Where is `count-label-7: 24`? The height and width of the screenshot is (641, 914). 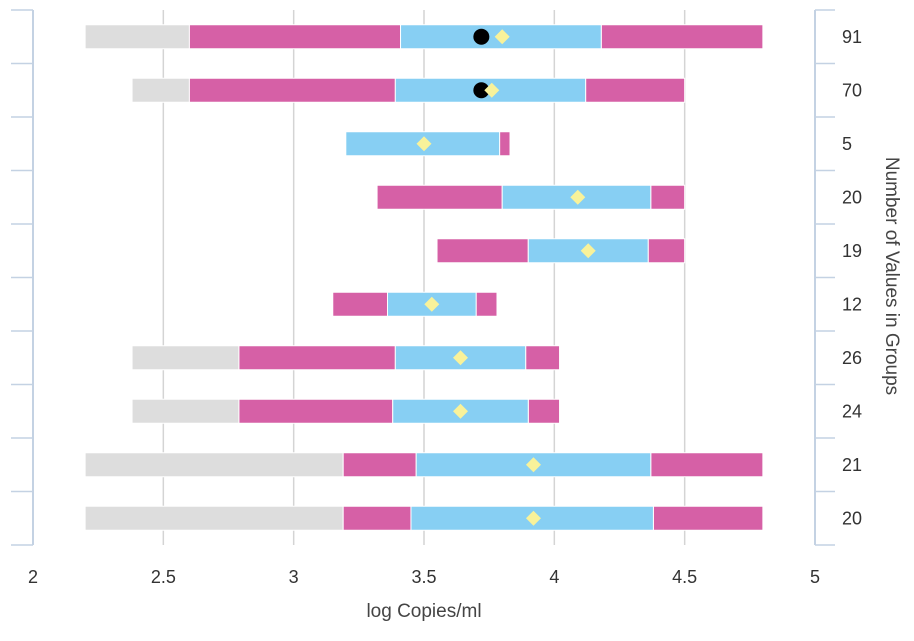
count-label-7: 24 is located at coordinates (852, 411).